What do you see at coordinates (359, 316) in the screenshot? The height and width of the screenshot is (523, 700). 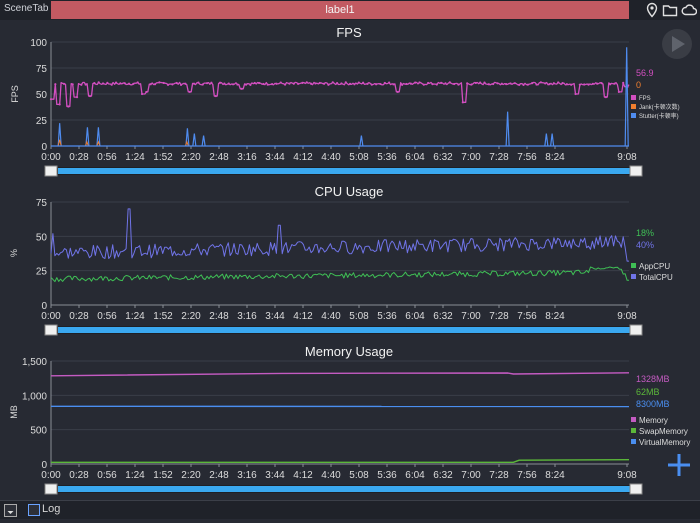 I see `cpu-x-tick-label: 5:08` at bounding box center [359, 316].